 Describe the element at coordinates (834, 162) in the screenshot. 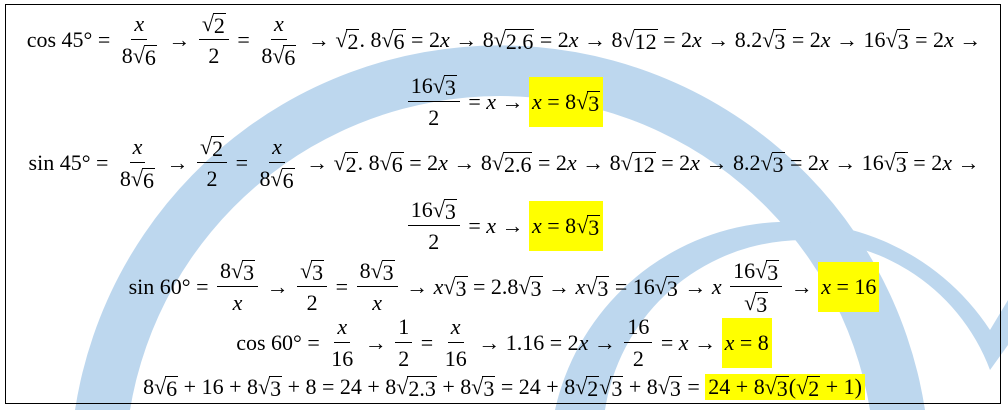

I see `math-text: = 2x → 16` at that location.